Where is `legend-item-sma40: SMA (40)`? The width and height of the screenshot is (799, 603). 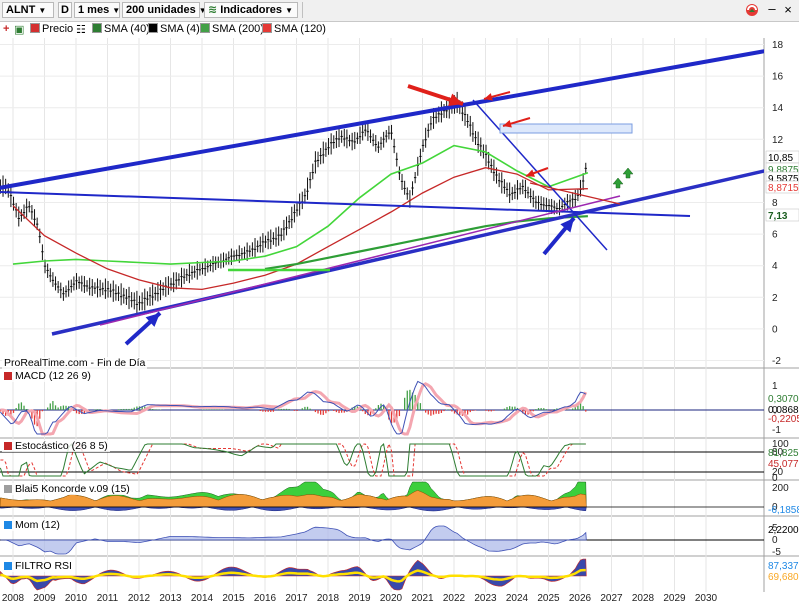
legend-item-sma40: SMA (40) is located at coordinates (121, 29).